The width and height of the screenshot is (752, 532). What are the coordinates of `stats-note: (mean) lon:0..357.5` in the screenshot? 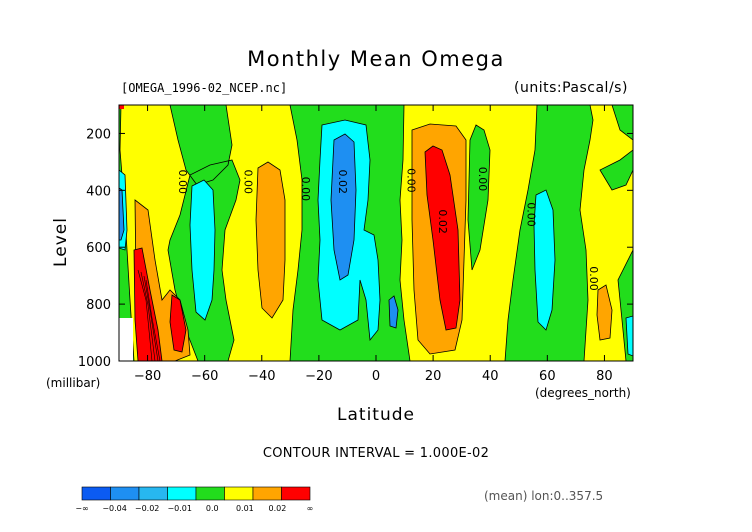 It's located at (544, 496).